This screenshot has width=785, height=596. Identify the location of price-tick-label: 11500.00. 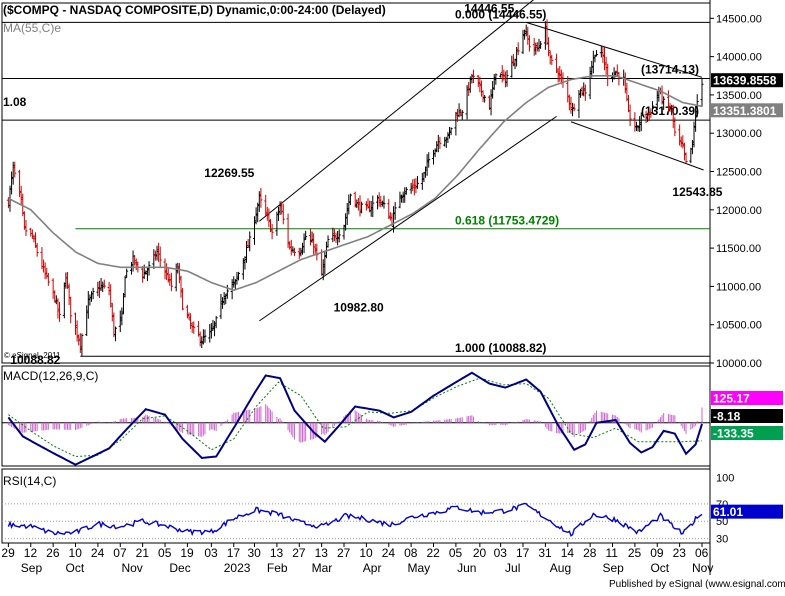
(738, 249).